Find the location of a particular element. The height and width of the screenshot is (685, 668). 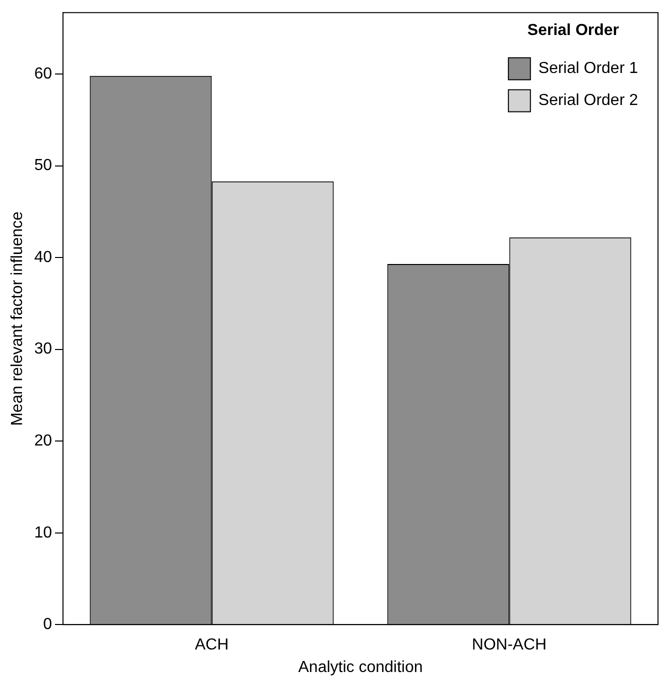

y-tick-label: 0 is located at coordinates (47, 625).